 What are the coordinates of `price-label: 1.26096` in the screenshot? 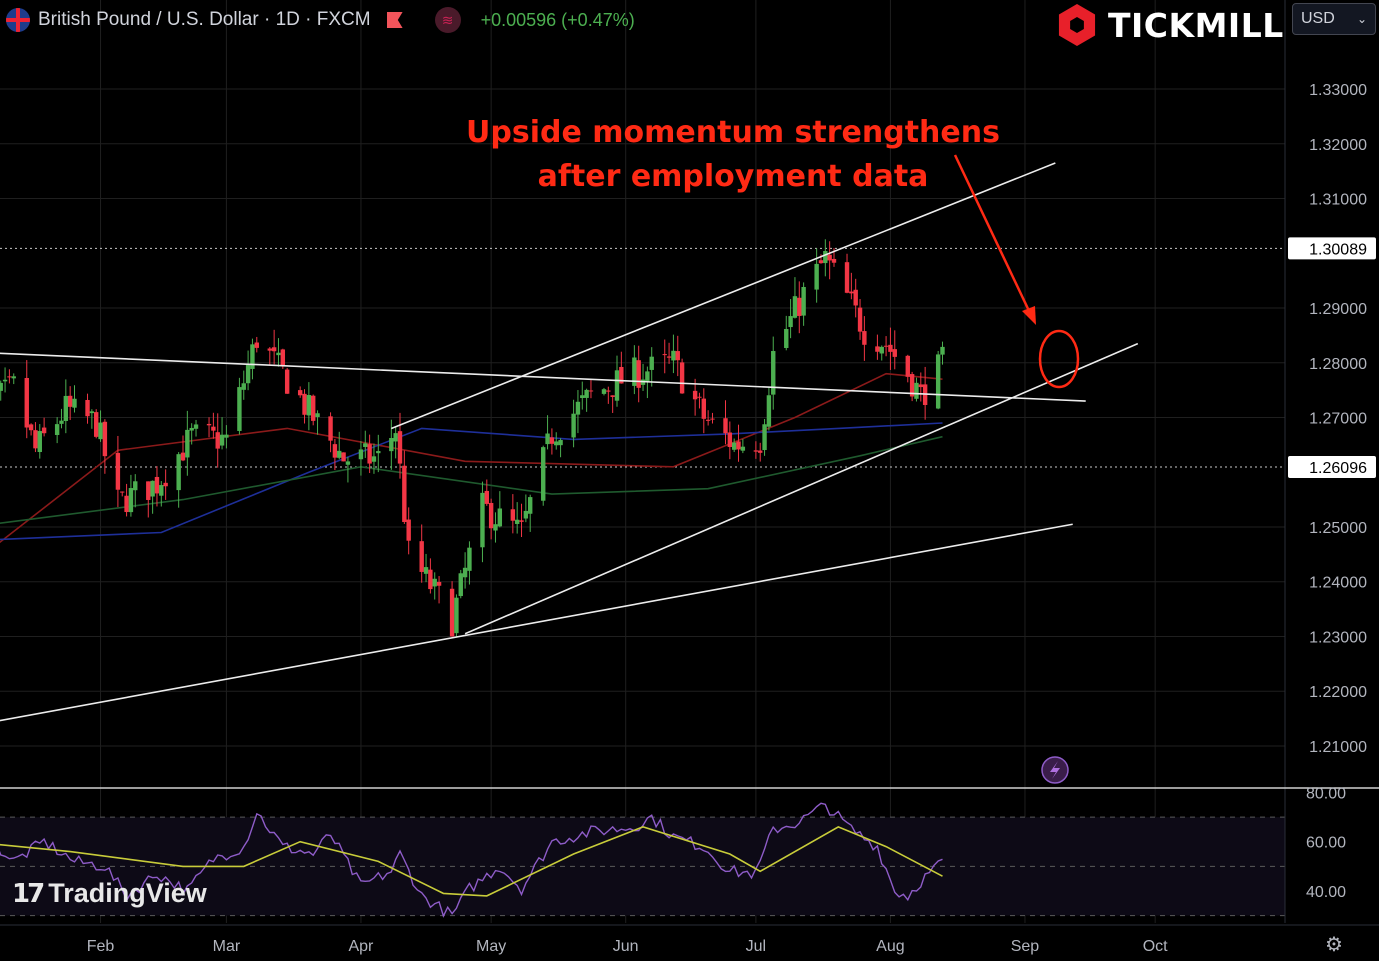 It's located at (1338, 468).